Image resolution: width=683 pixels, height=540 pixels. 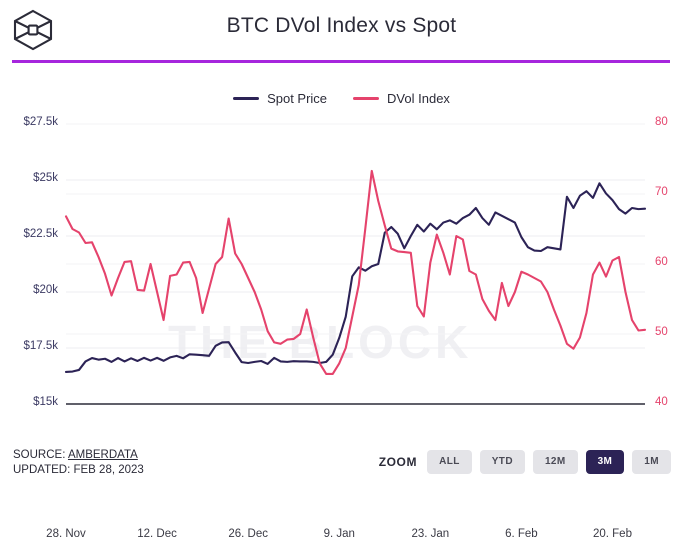 I want to click on y-axis-right-tick: 60, so click(x=661, y=262).